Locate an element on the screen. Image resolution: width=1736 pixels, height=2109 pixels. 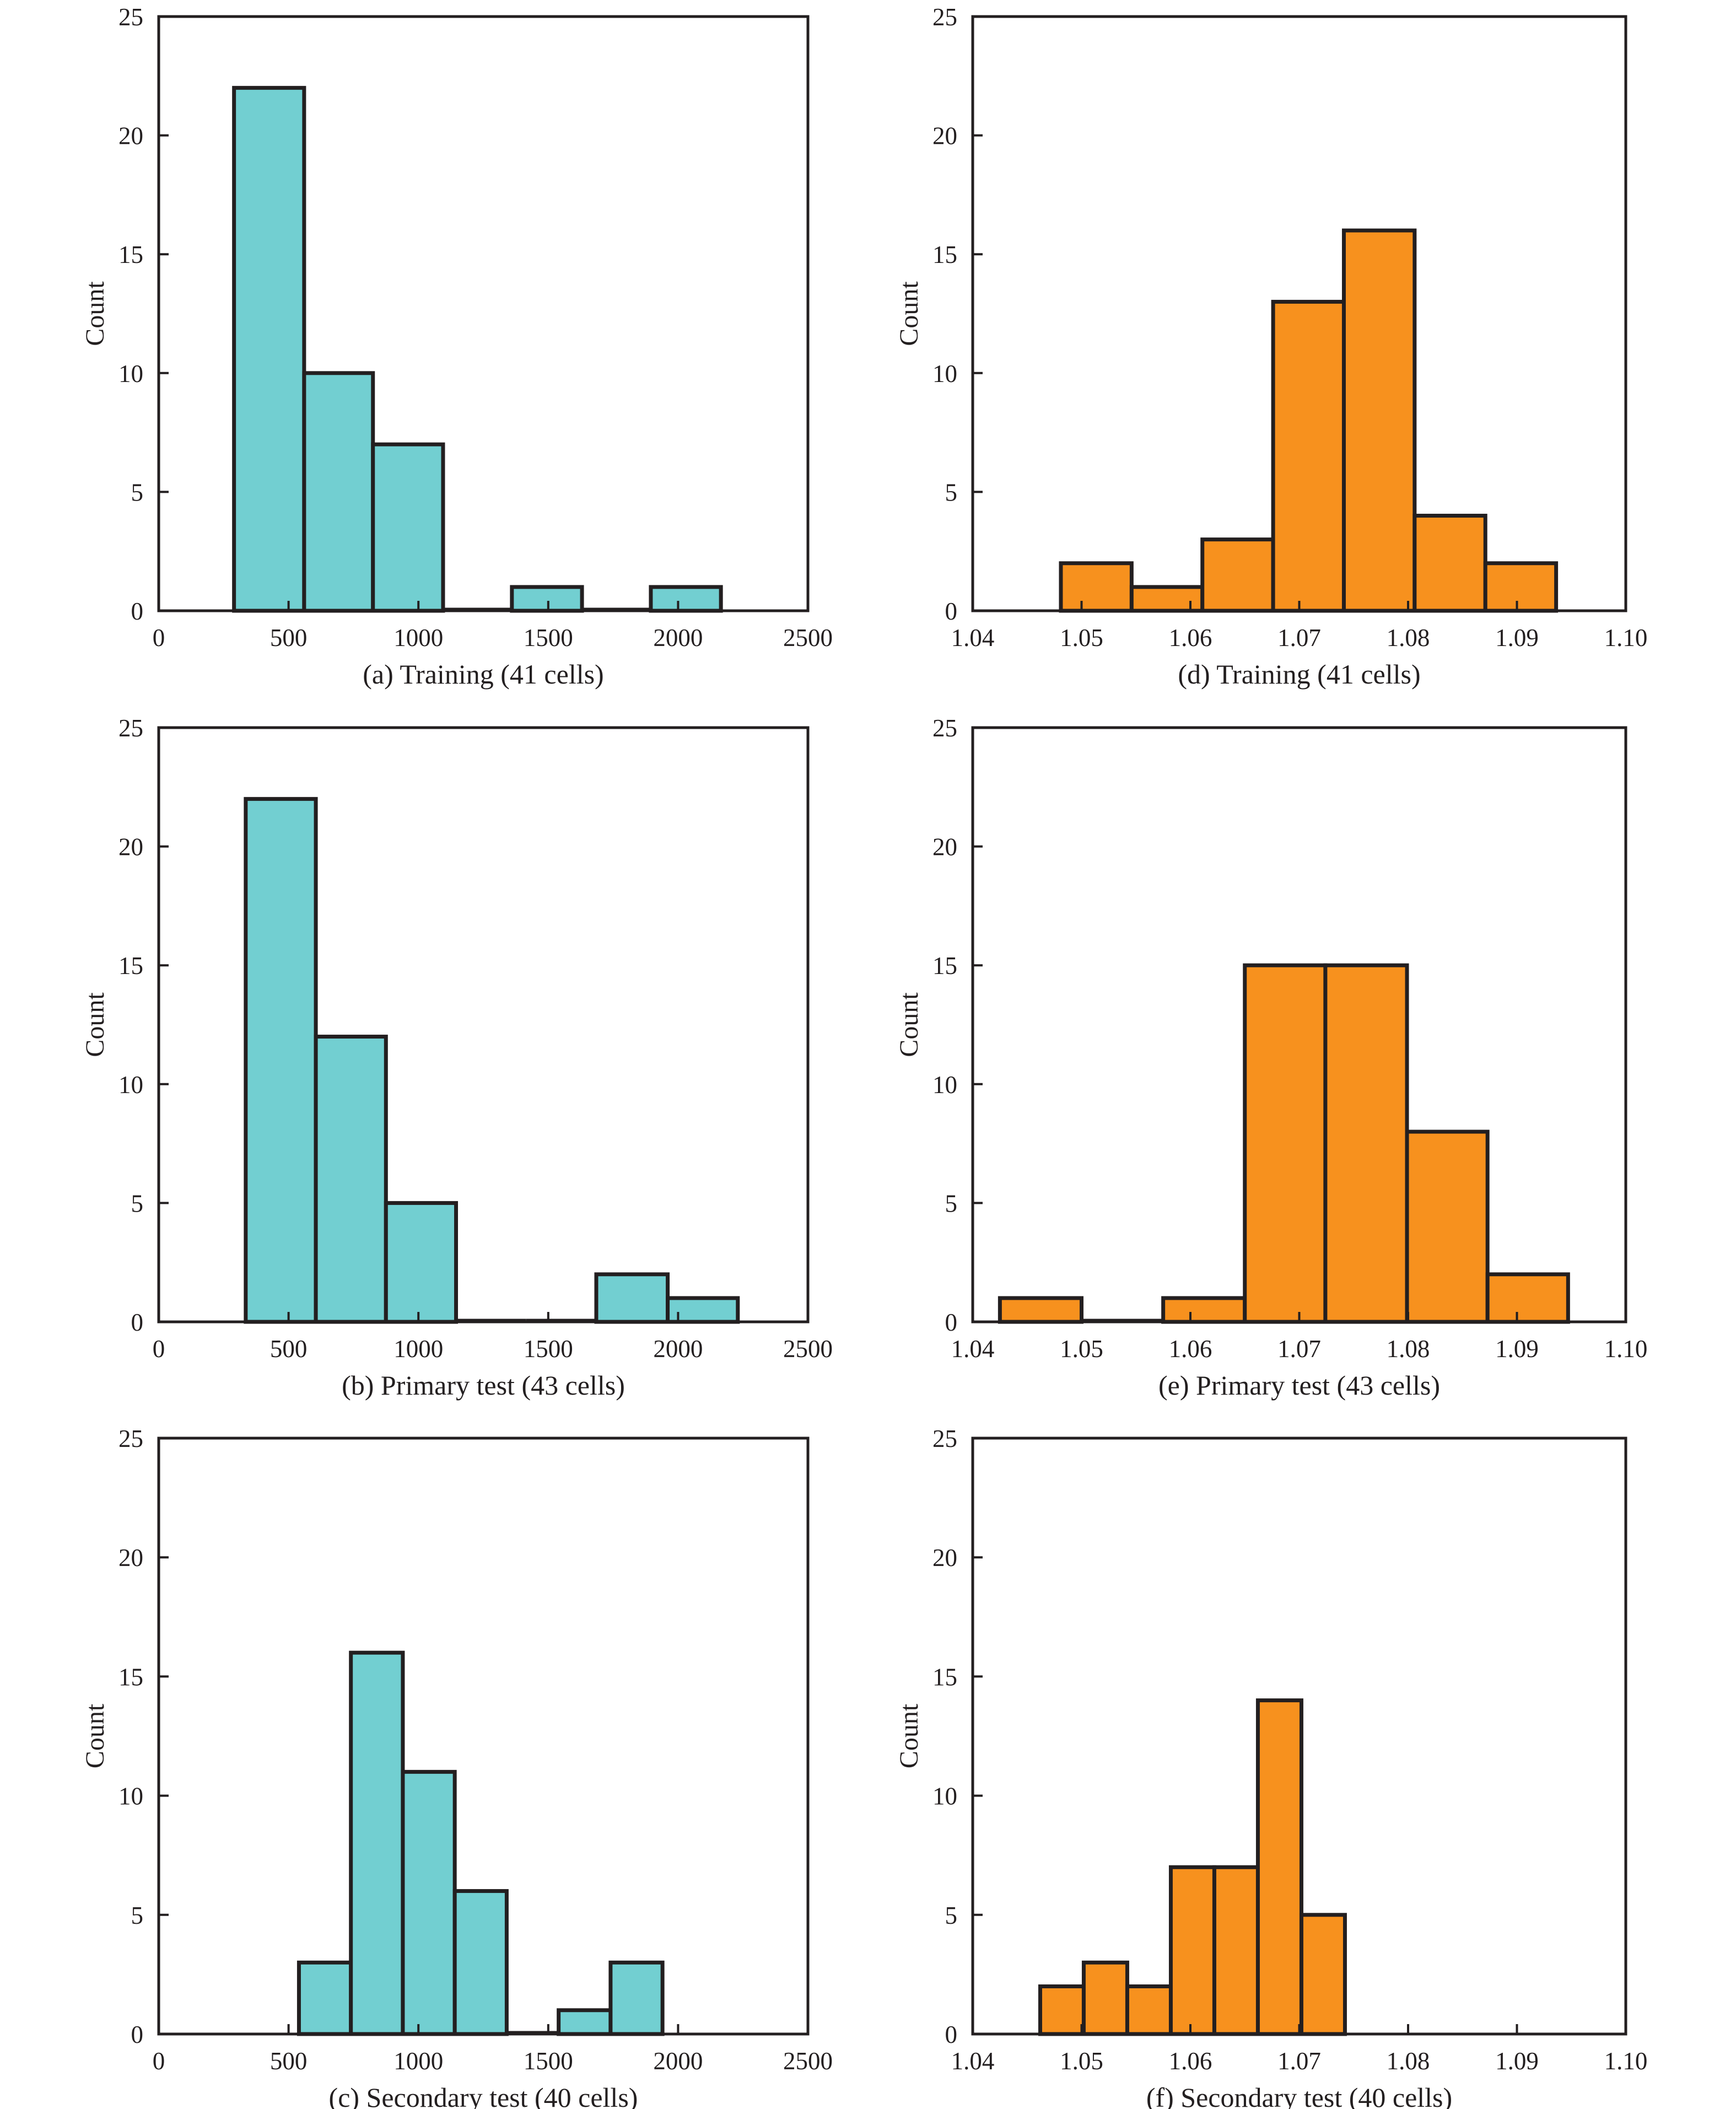
x-tick-label: 1.10 is located at coordinates (1626, 638).